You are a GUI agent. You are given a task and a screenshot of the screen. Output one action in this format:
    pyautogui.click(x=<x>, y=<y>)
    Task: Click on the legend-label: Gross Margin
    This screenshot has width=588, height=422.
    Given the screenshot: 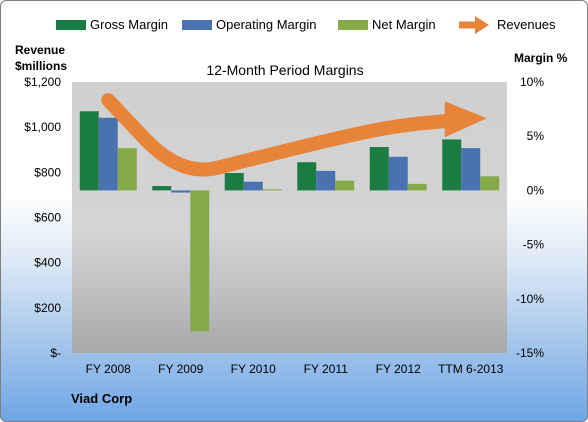 What is the action you would take?
    pyautogui.click(x=129, y=24)
    